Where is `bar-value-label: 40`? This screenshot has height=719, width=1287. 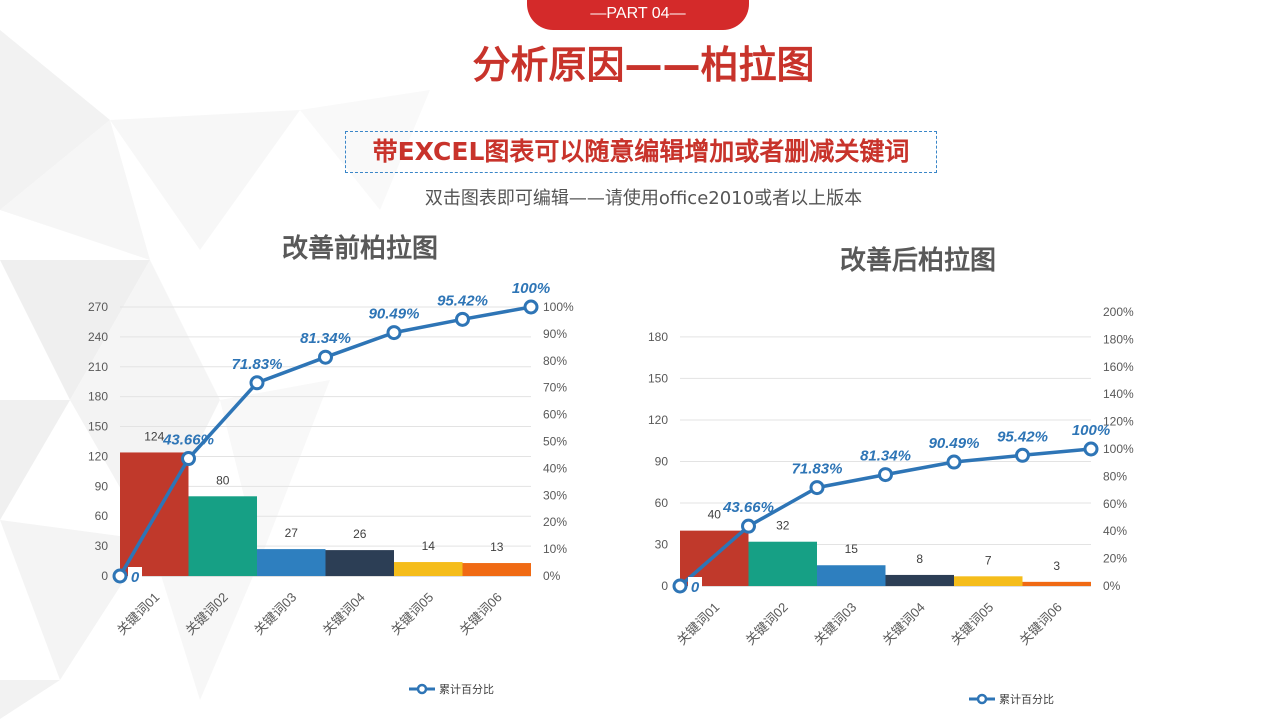
bar-value-label: 40 is located at coordinates (715, 515).